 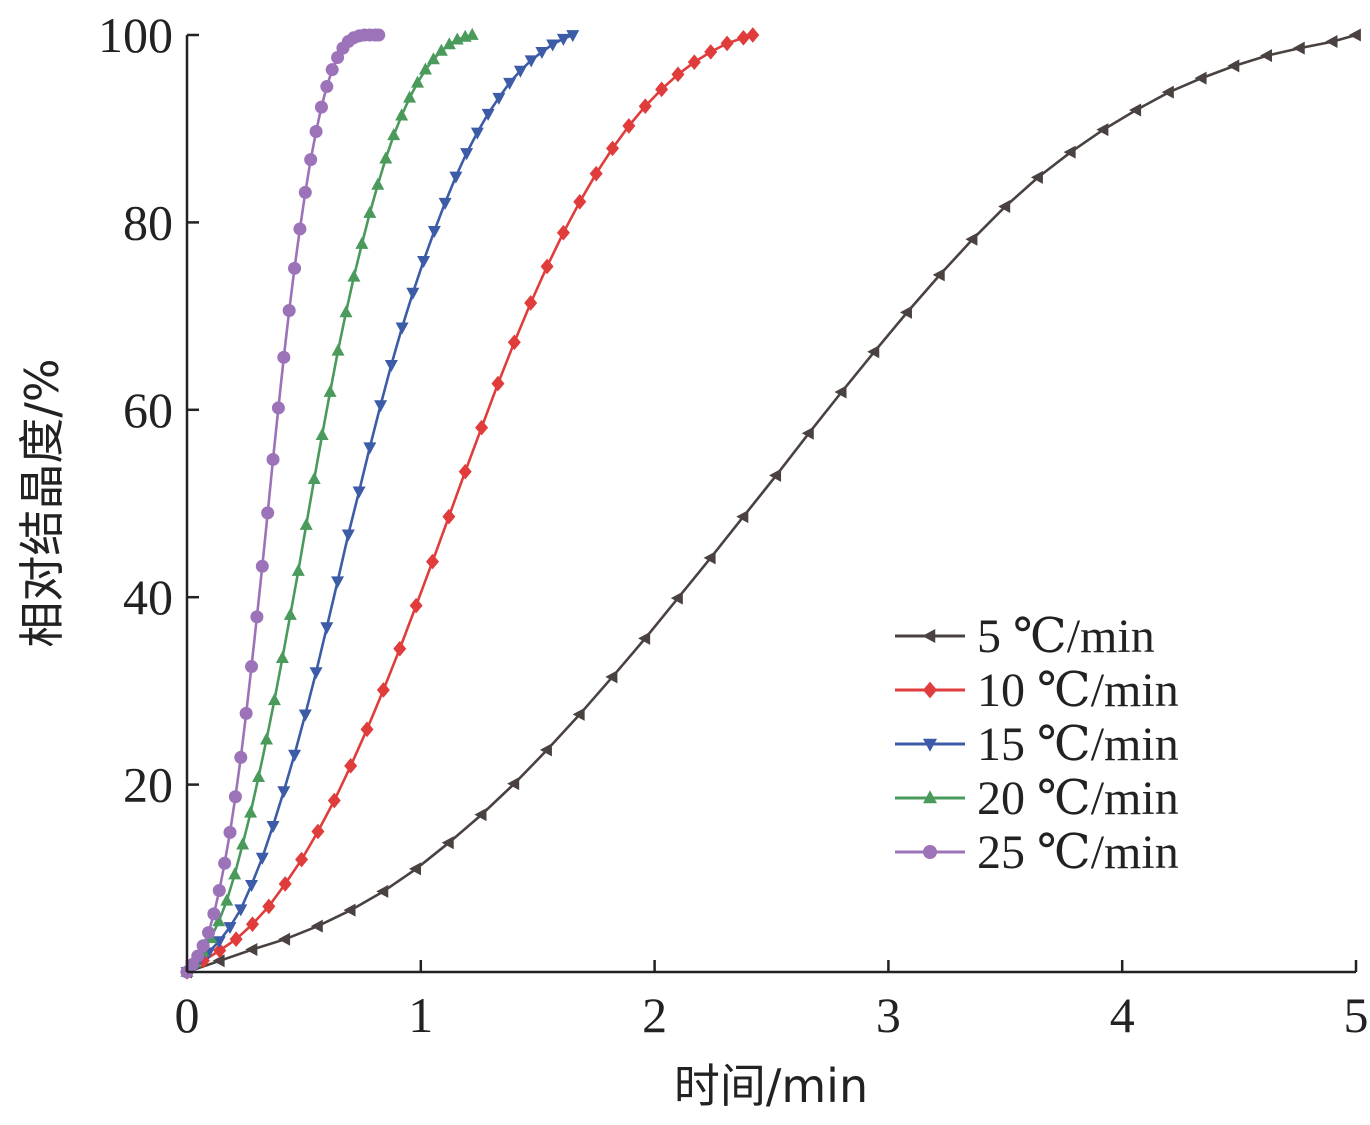 I want to click on legend-item: 10 ℃/min, so click(x=1037, y=690).